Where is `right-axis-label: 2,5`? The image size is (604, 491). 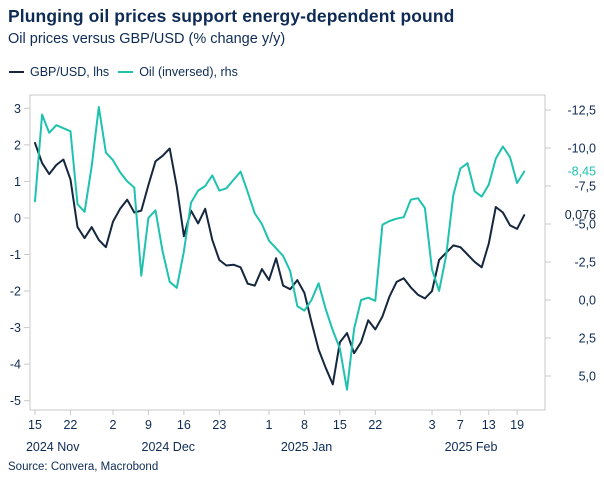
right-axis-label: 2,5 is located at coordinates (587, 339).